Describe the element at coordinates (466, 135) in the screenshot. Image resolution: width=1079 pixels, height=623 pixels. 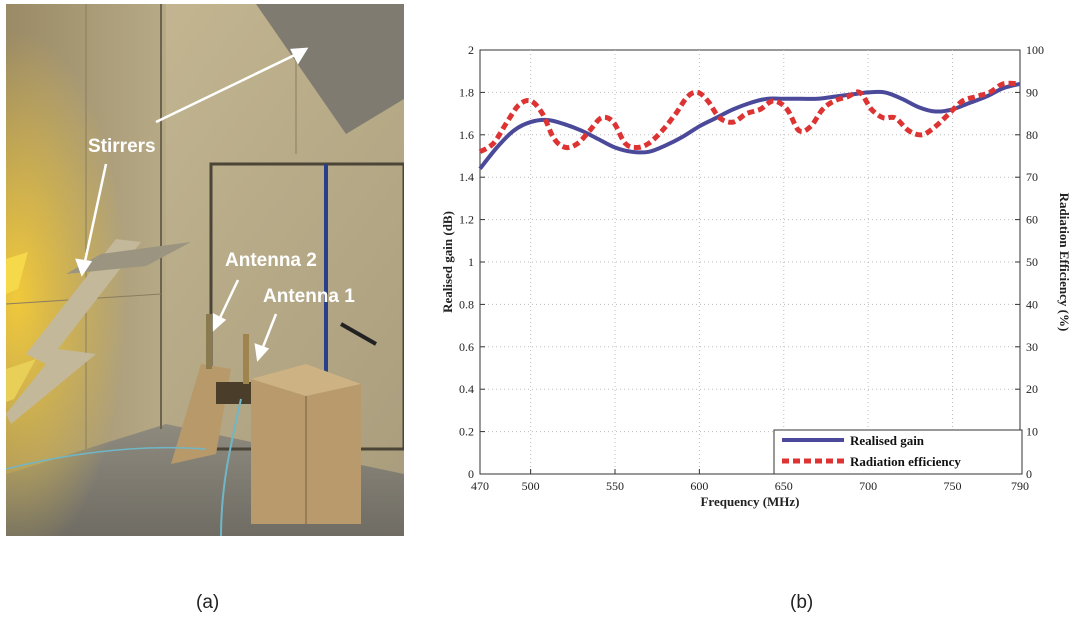
I see `y-tick-label: 1.6` at that location.